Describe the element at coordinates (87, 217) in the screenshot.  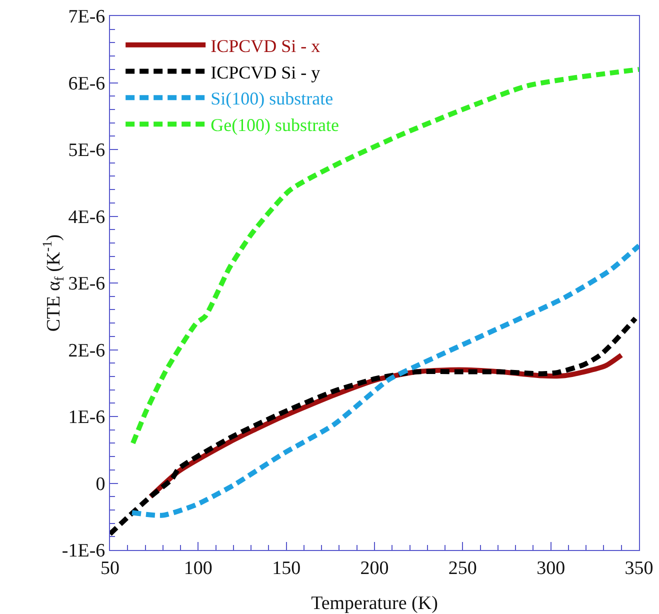
I see `y-tick-label: 4E-6` at that location.